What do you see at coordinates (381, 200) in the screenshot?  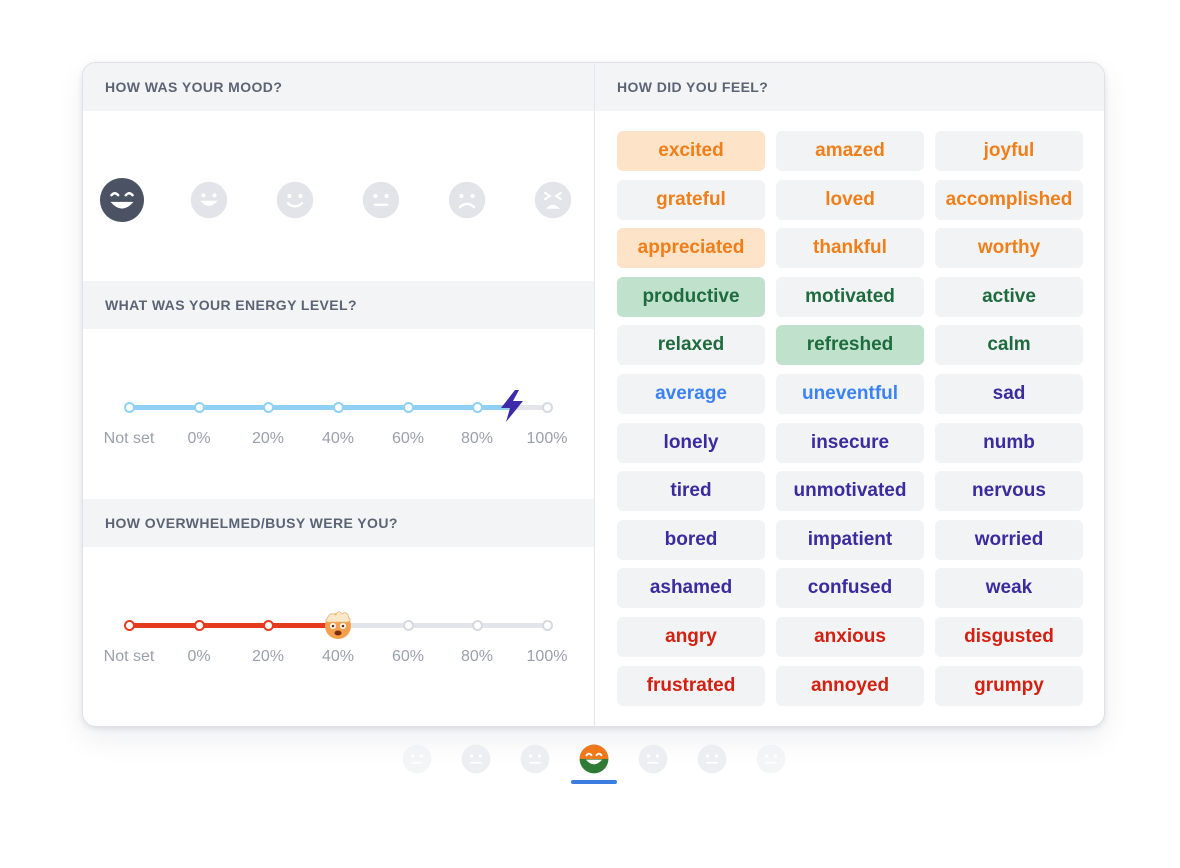 I see `mood-option-neutral-icon` at bounding box center [381, 200].